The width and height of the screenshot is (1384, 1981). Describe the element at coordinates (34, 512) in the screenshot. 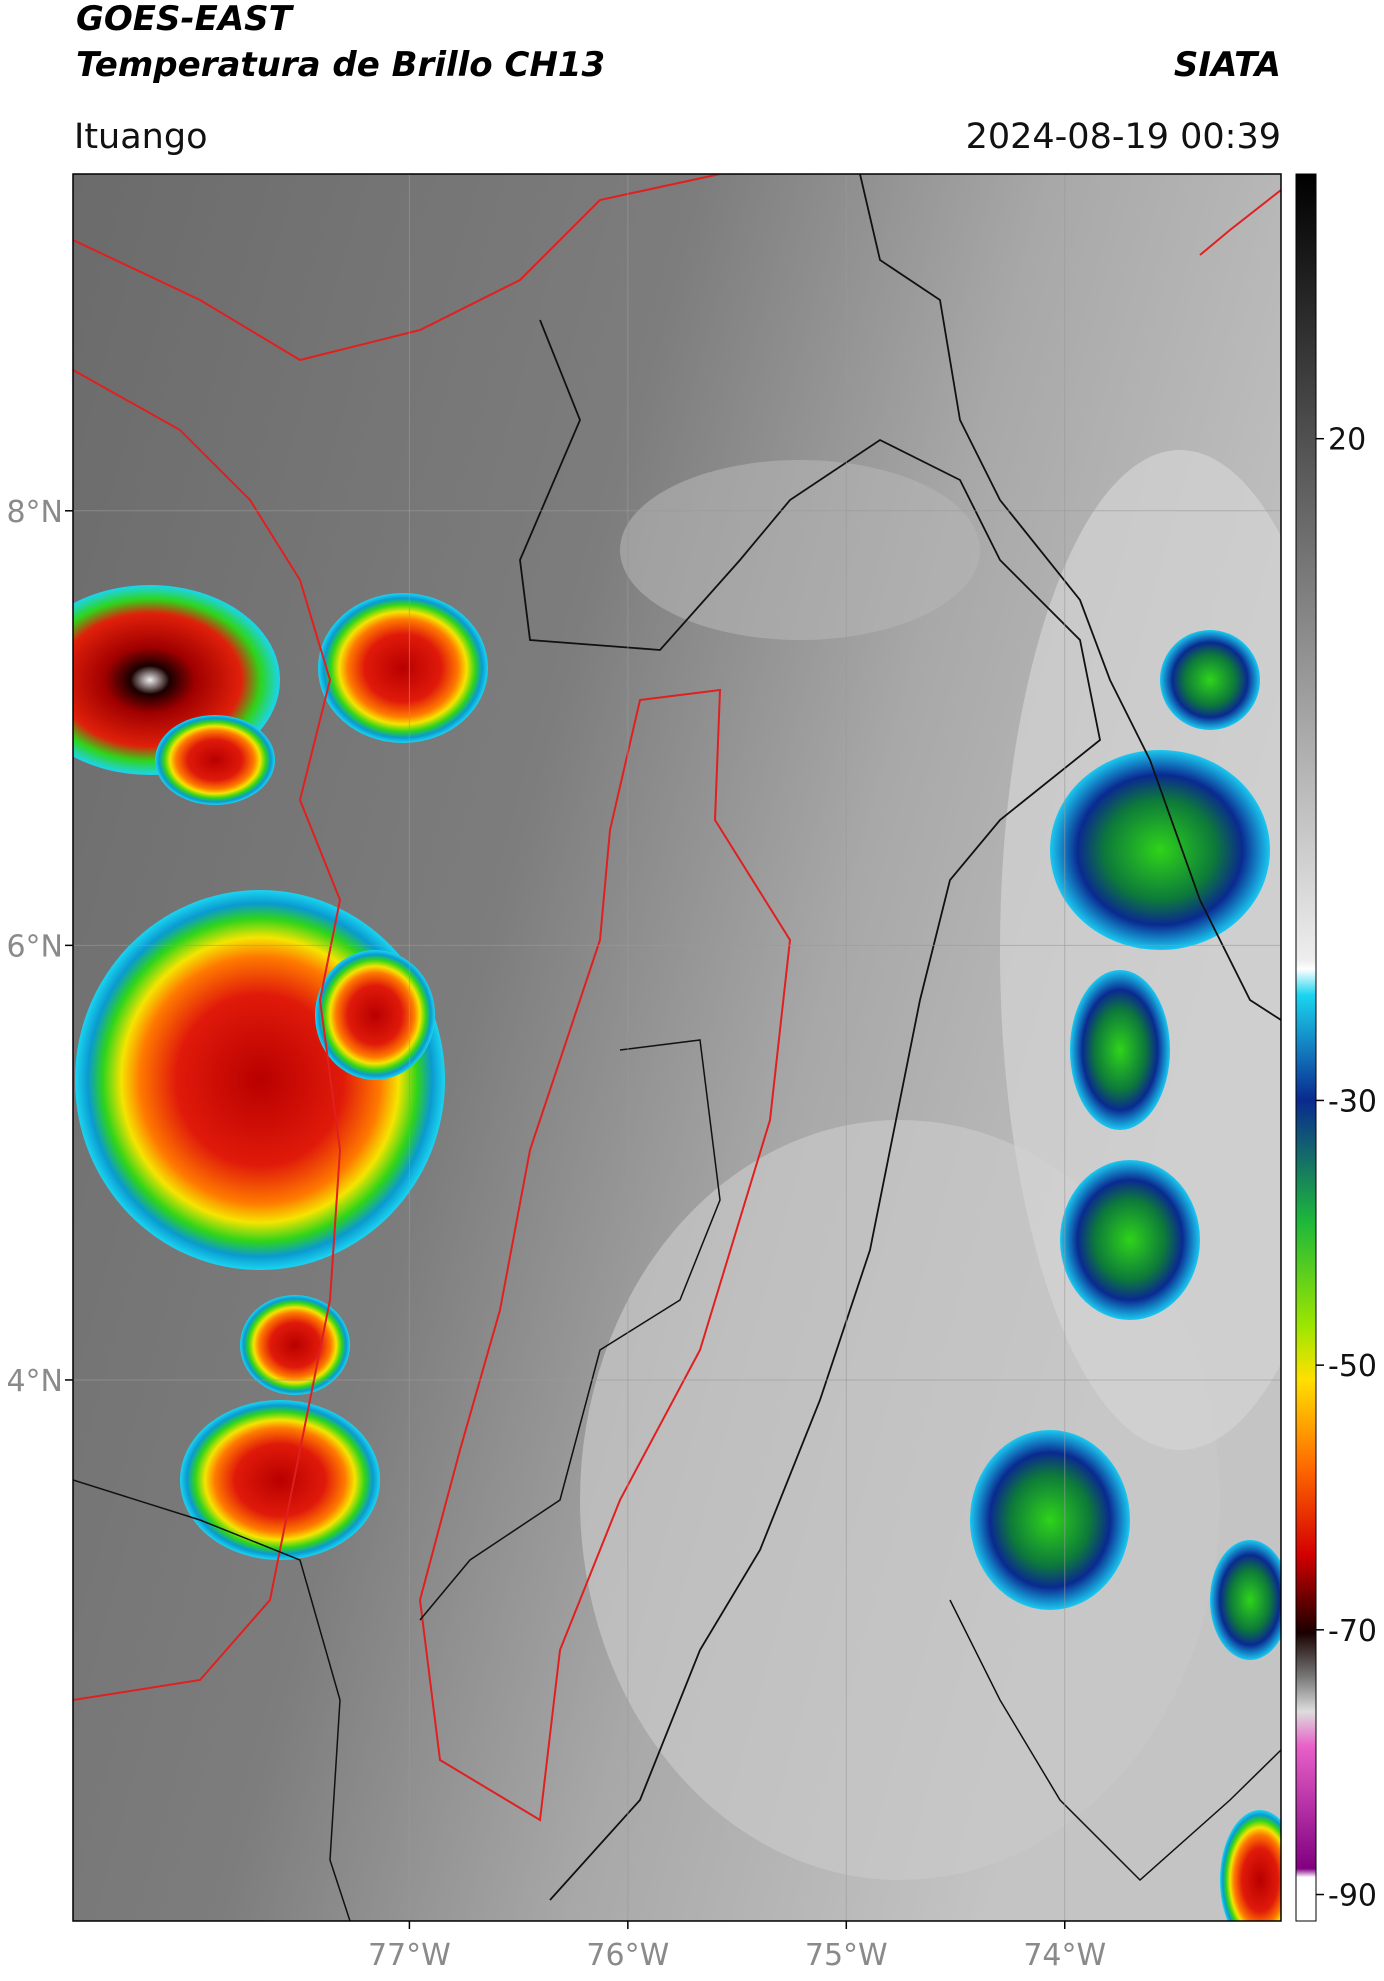

I see `lat-tick-label: 8°N` at that location.